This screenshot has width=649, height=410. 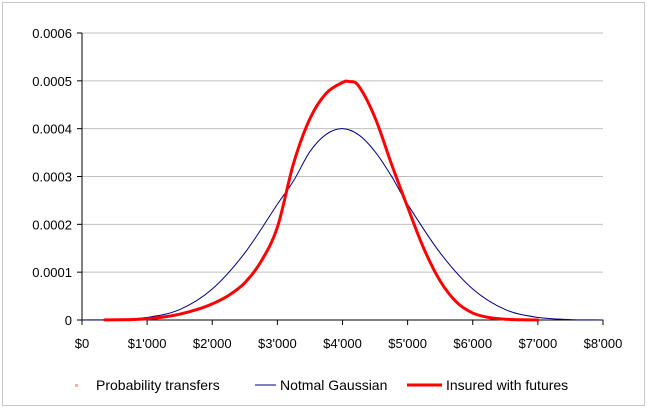 I want to click on y-tick-label: 0.0002, so click(x=52, y=224).